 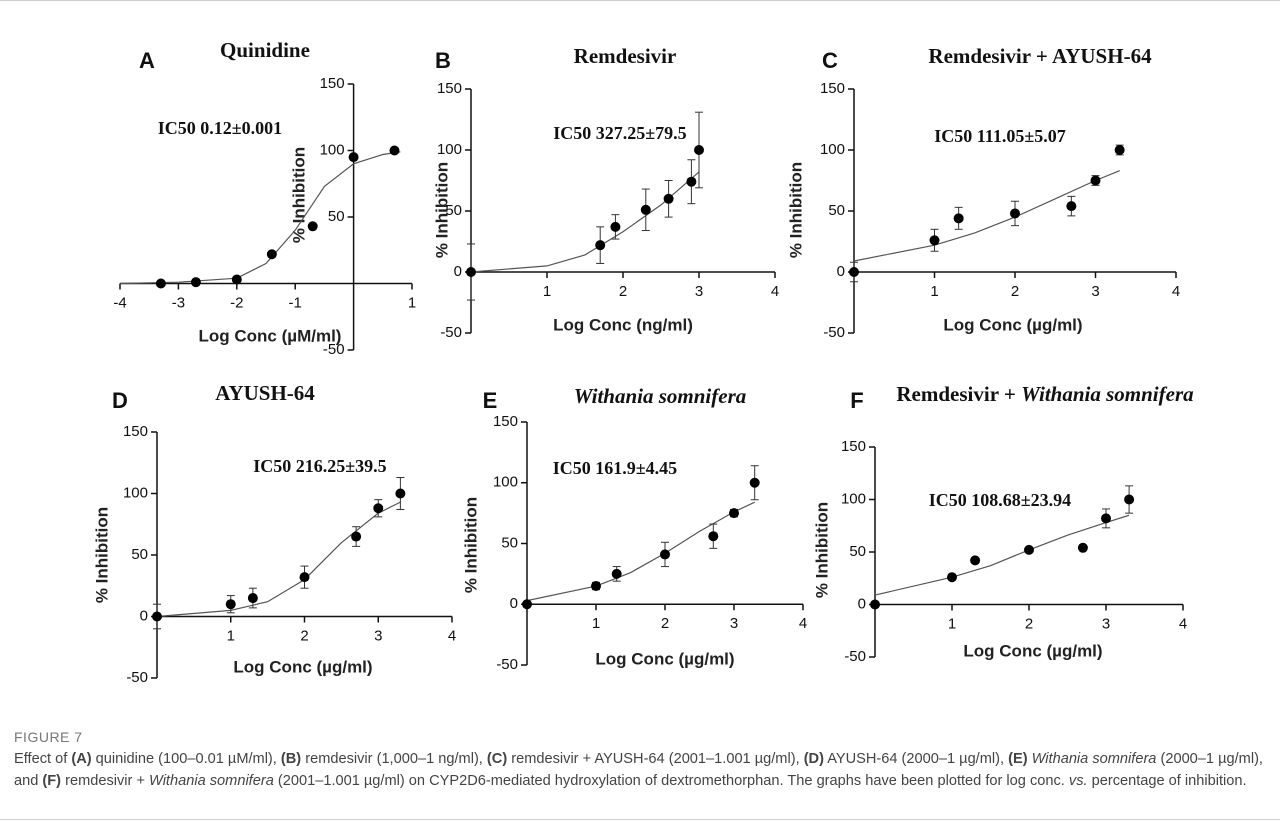 I want to click on title-part: Remdesivir + AYUSH-64, so click(x=1040, y=56).